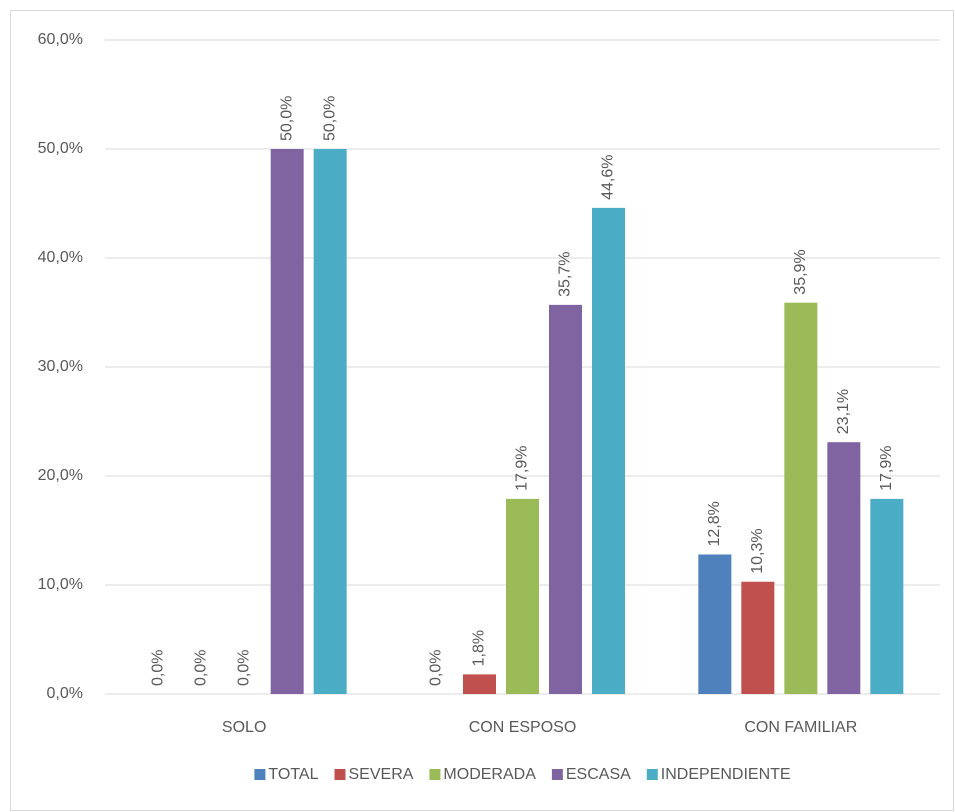  I want to click on legend-label: ESCASA, so click(598, 774).